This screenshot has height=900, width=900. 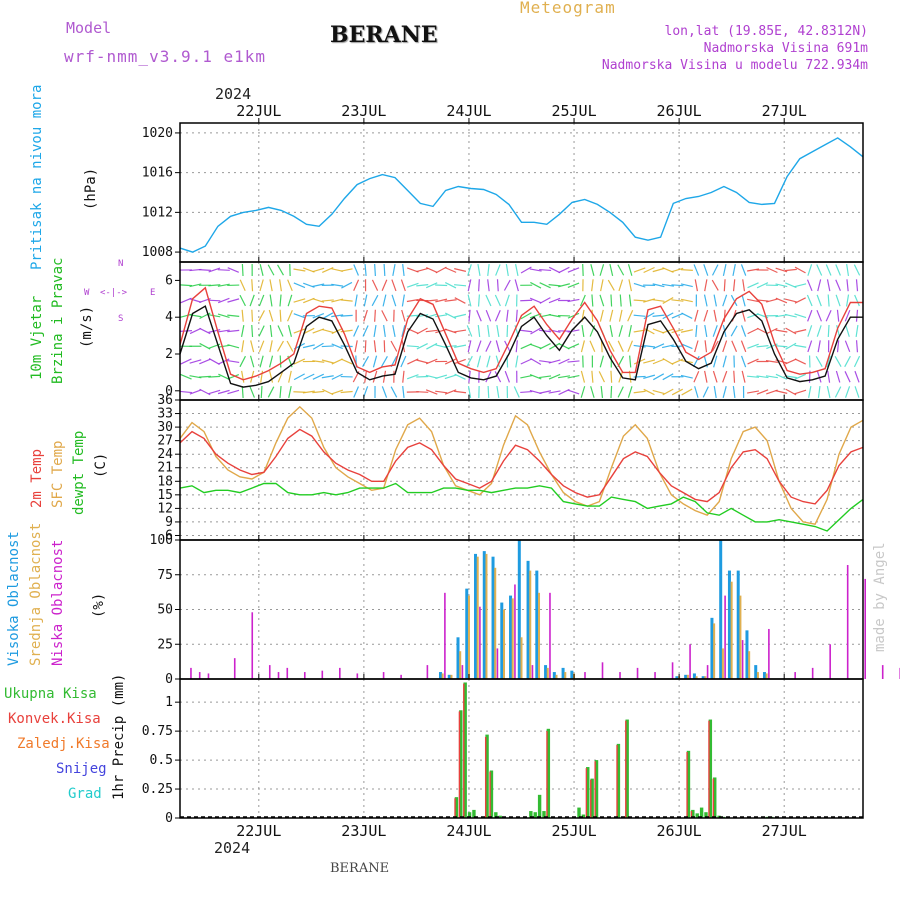 I want to click on model-name: wrf-nmm_v3.9.1 e1km, so click(x=165, y=56).